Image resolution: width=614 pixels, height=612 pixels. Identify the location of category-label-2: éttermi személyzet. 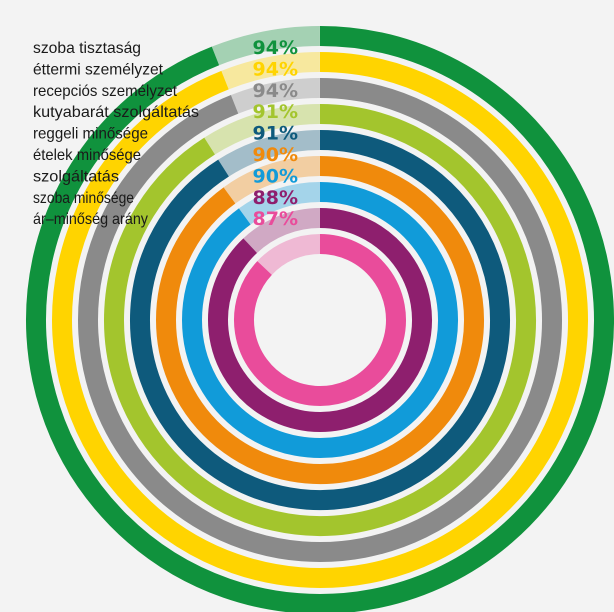
(98, 69).